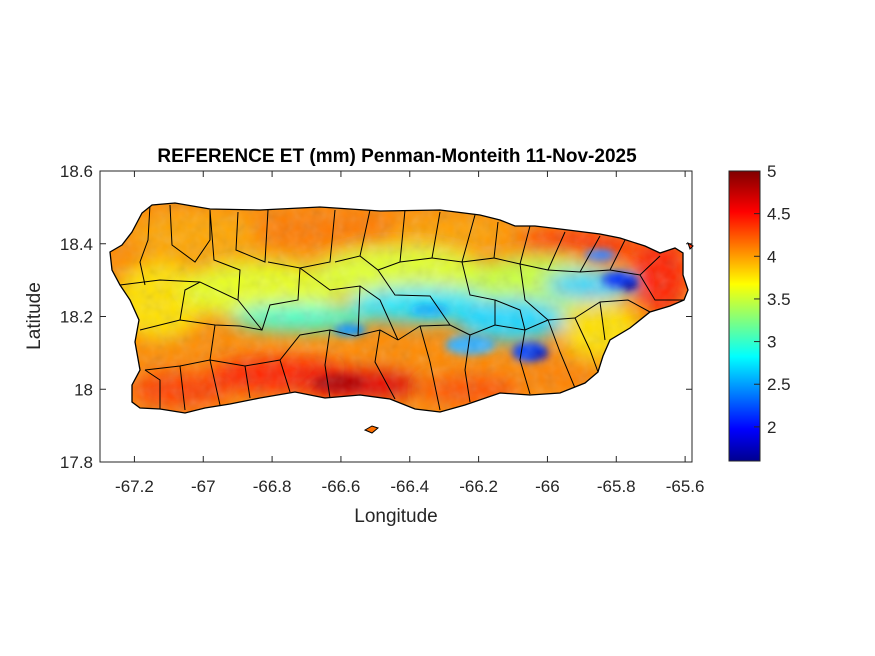 The image size is (875, 656). What do you see at coordinates (395, 516) in the screenshot?
I see `x-axis-label: Longitude` at bounding box center [395, 516].